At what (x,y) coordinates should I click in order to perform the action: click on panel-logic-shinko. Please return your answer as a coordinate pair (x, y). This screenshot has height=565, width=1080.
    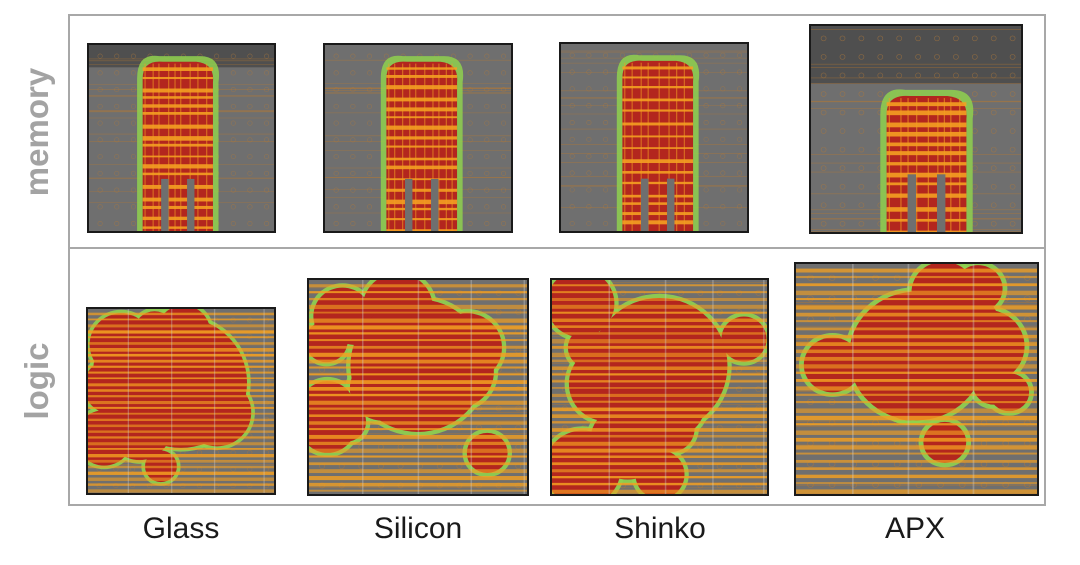
    Looking at the image, I should click on (659, 387).